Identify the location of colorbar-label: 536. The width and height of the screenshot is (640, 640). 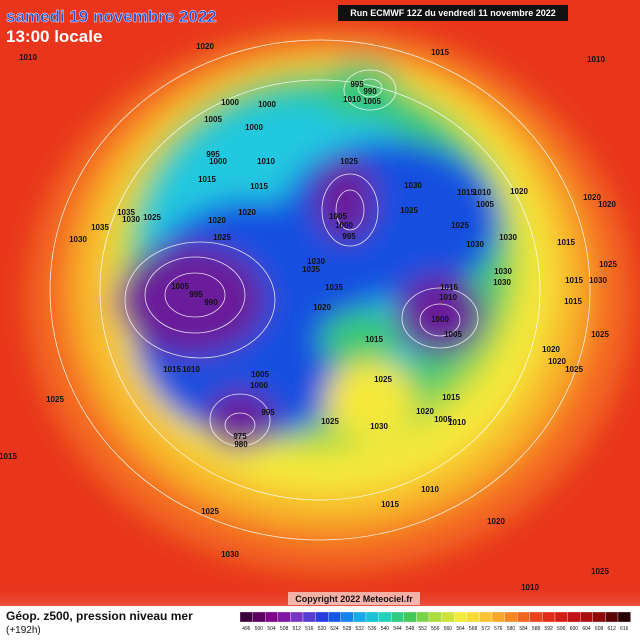
(372, 629).